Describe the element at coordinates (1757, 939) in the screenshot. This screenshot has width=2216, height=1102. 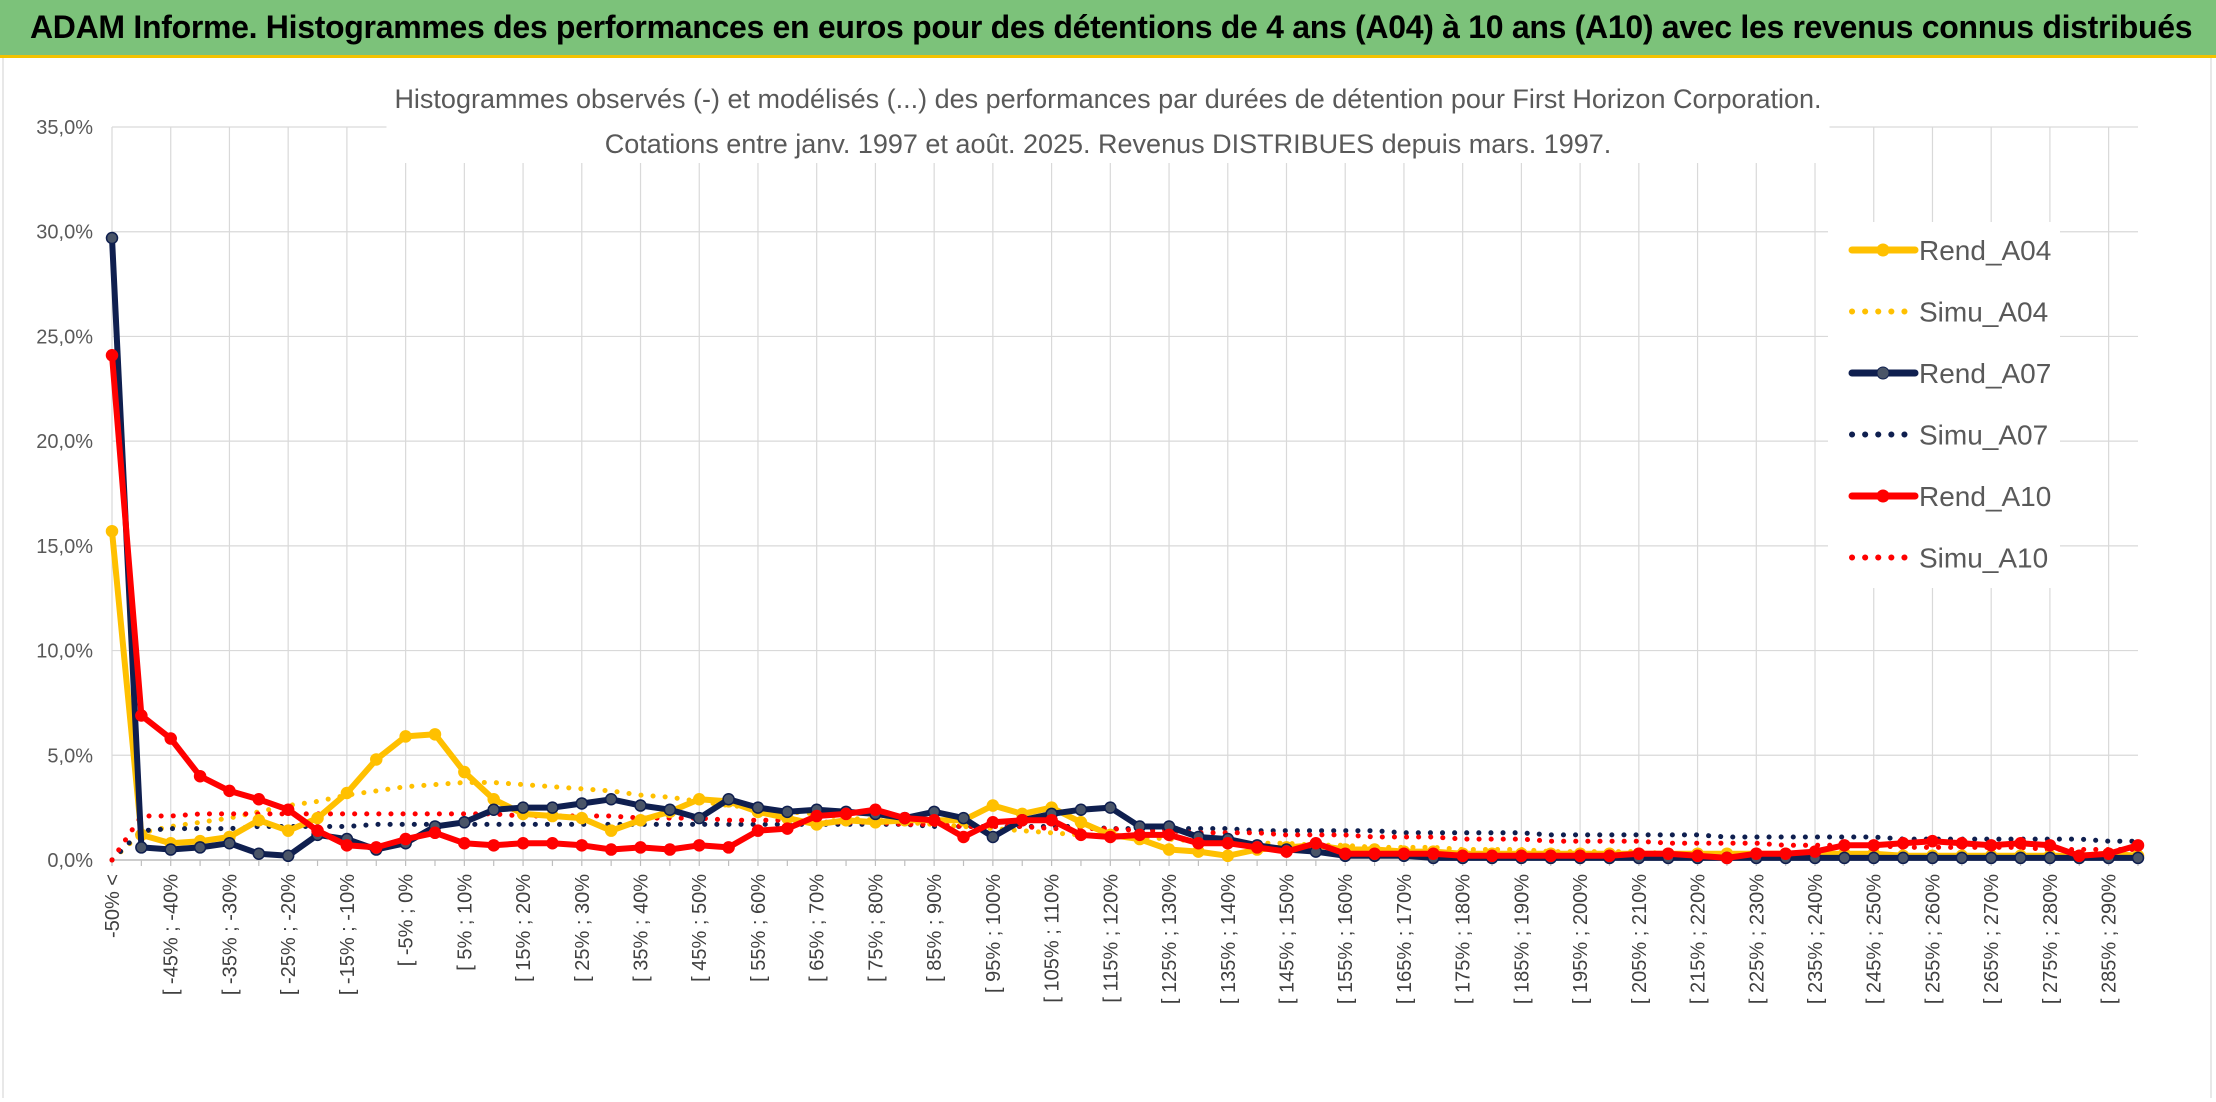
I see `x-tick-label: [ 225% ; 230%` at that location.